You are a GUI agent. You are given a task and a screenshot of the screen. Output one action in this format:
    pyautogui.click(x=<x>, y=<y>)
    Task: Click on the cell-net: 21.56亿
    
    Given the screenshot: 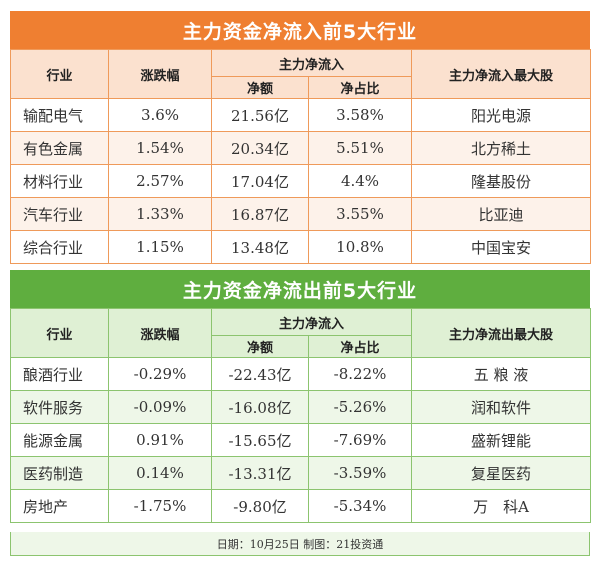 What is the action you would take?
    pyautogui.click(x=260, y=115)
    